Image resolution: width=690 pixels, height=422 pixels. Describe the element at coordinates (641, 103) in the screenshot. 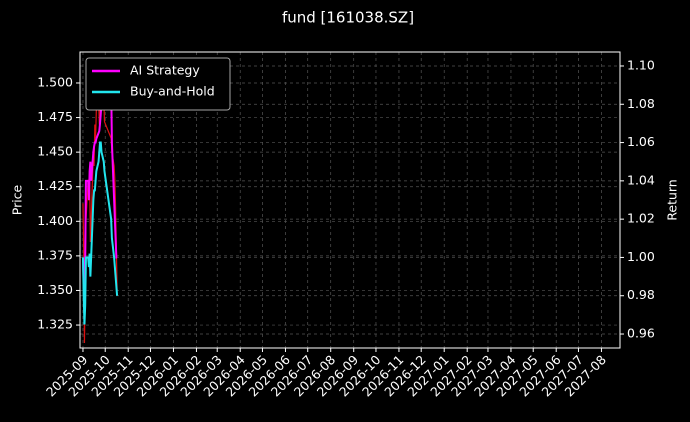

I see `y2-tick-label: 1.08` at that location.